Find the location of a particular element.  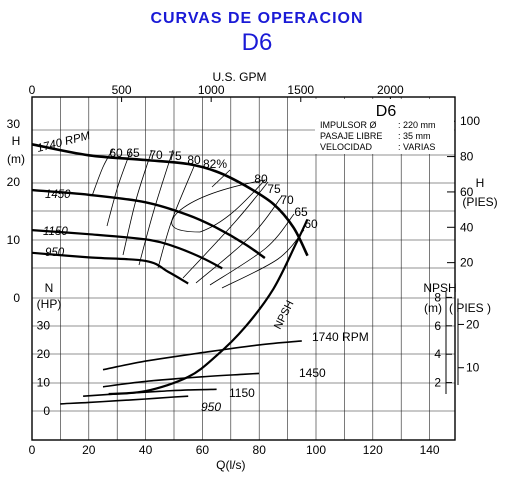

tick-label-gpm: 1500 is located at coordinates (300, 90).